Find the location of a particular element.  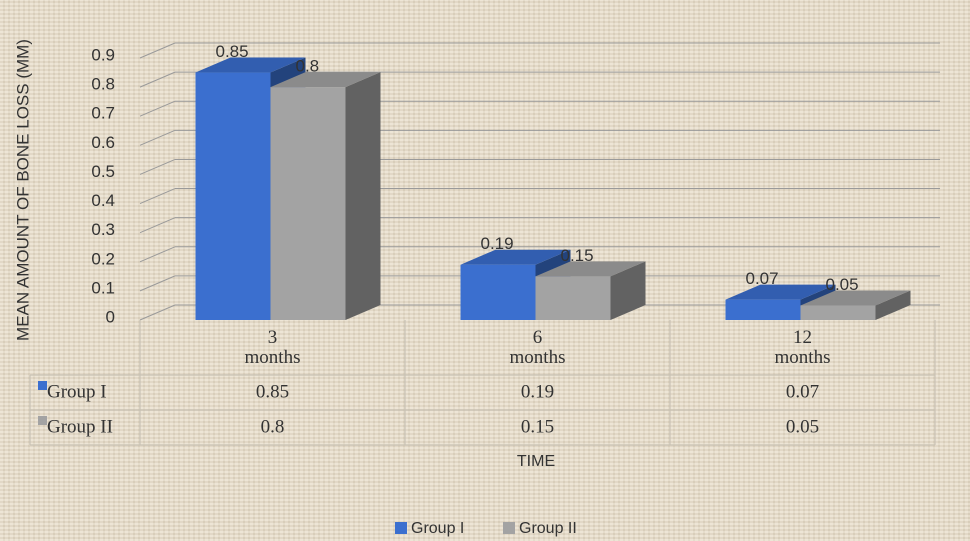

legend-label: Group II is located at coordinates (548, 528).